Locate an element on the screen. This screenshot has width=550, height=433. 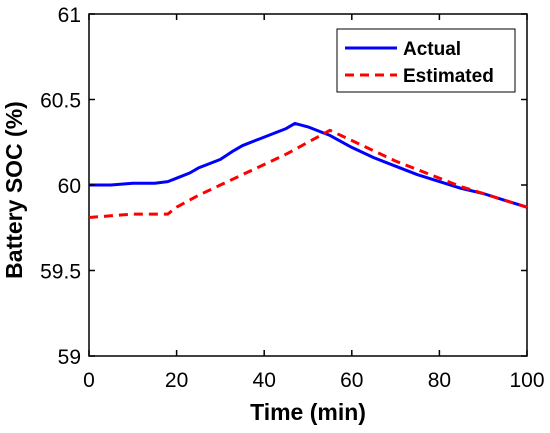
legend: Actual Estimated is located at coordinates (426, 60).